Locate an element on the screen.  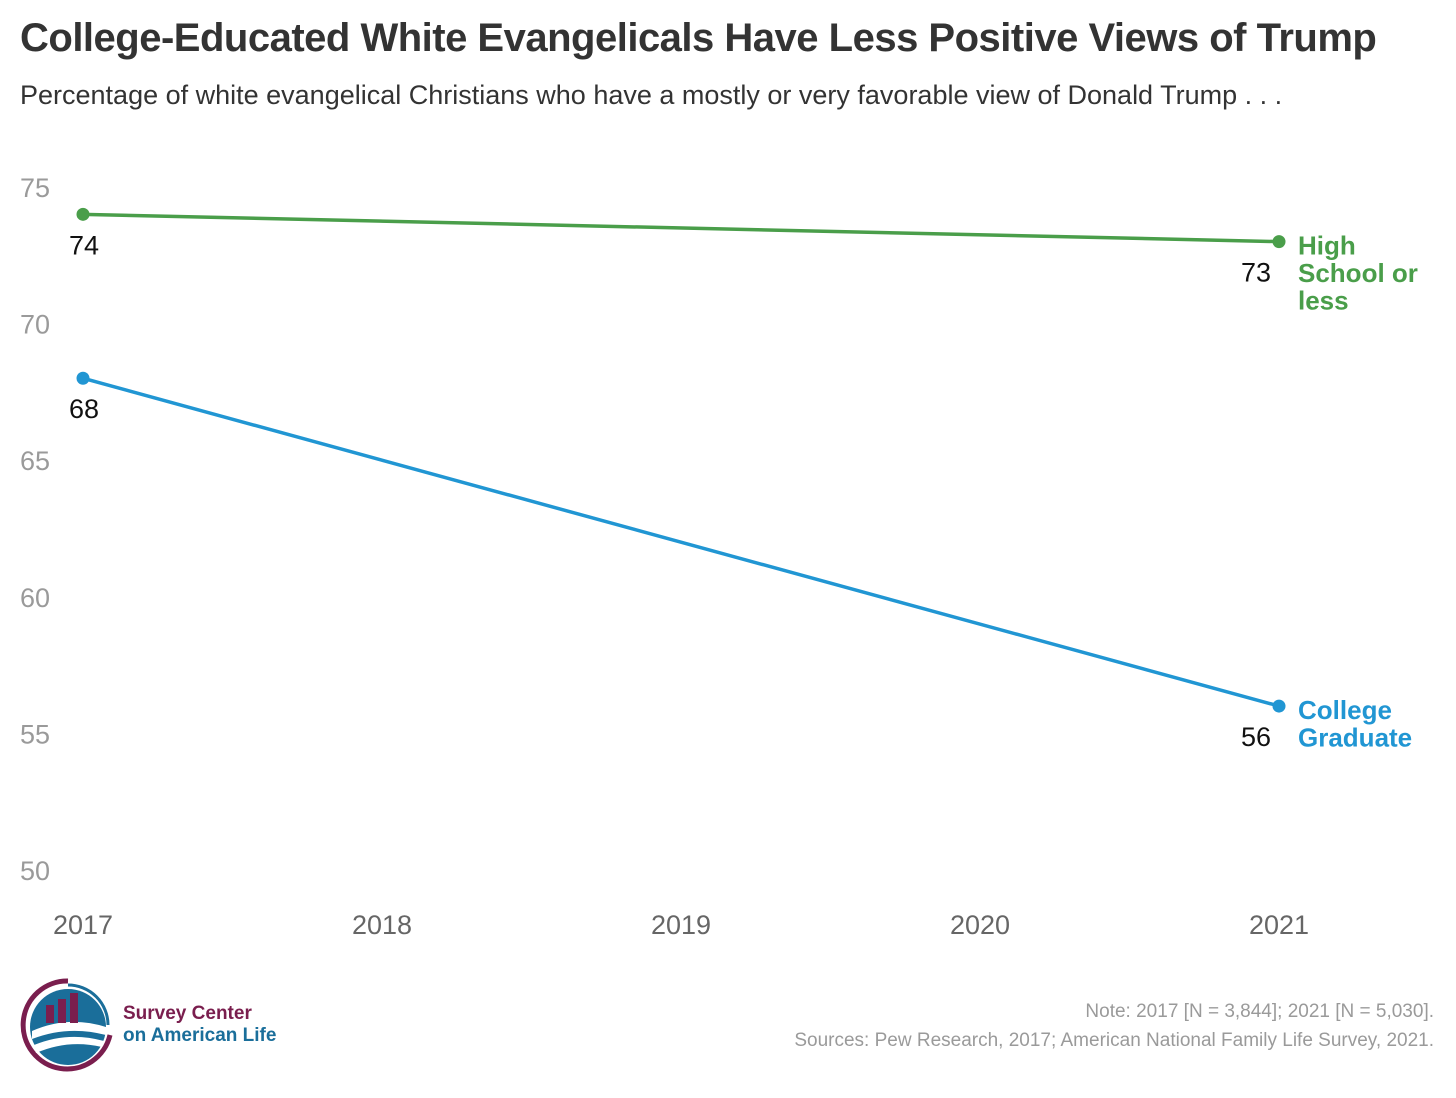
x-tick-label: 2019 is located at coordinates (681, 925).